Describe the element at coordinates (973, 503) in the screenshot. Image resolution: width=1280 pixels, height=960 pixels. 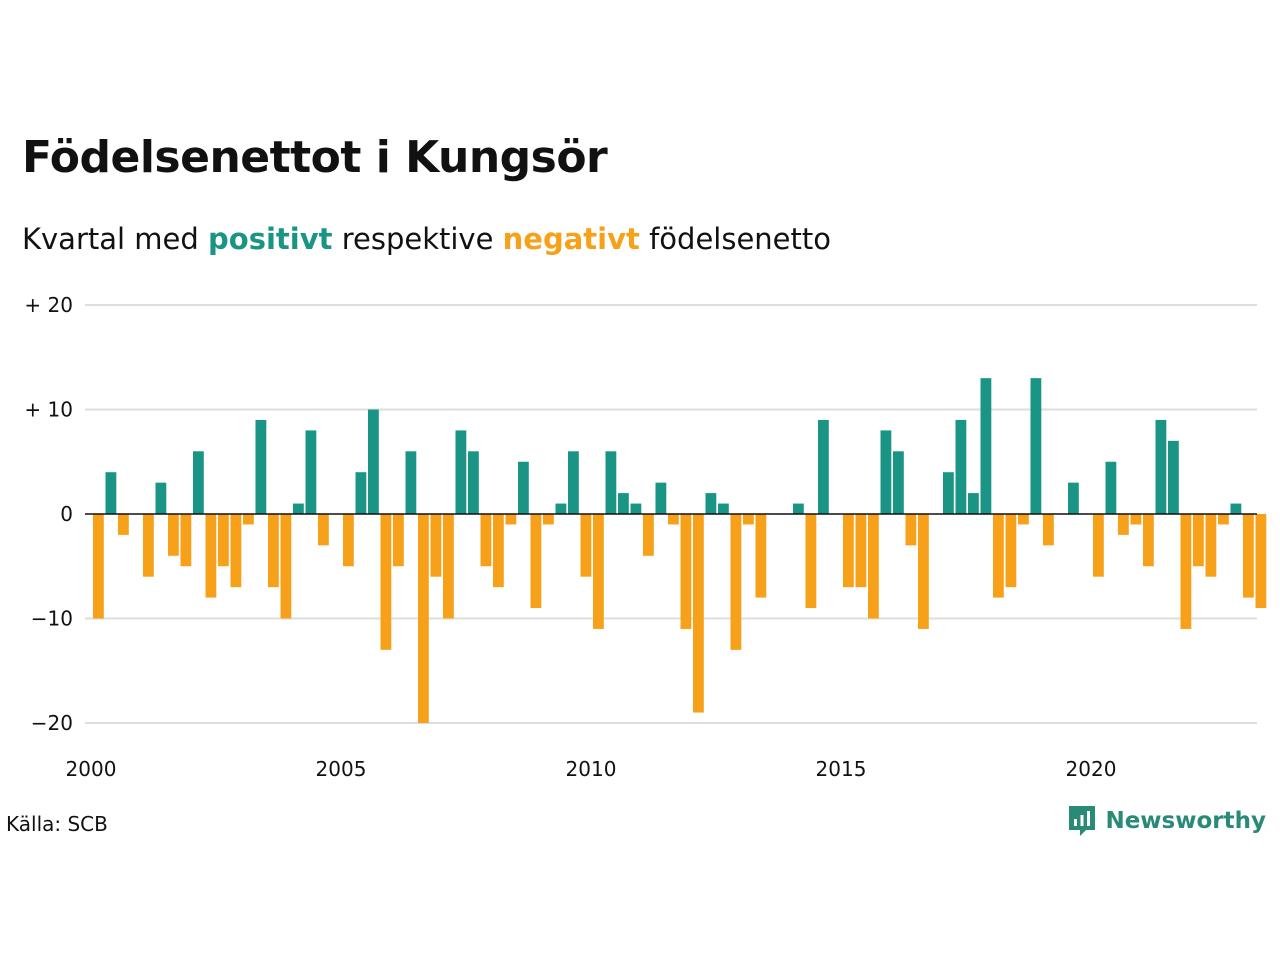
I see `bar-2017K3: 2017K3: 2` at that location.